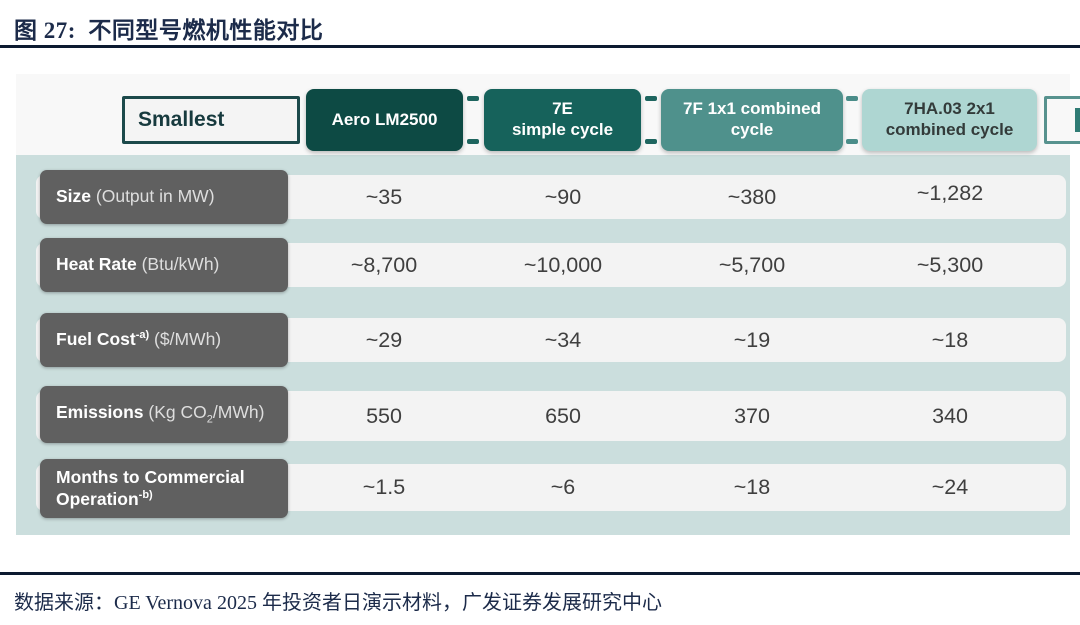  What do you see at coordinates (562, 120) in the screenshot?
I see `column-header-7e-simple-cycle: 7E simple cycle` at bounding box center [562, 120].